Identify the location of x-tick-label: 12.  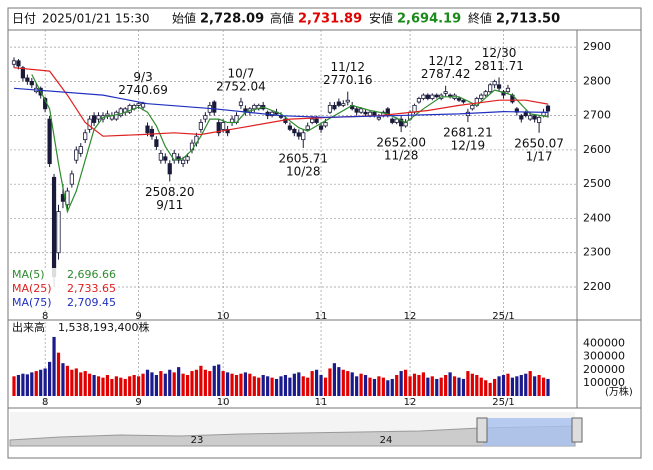
(410, 316).